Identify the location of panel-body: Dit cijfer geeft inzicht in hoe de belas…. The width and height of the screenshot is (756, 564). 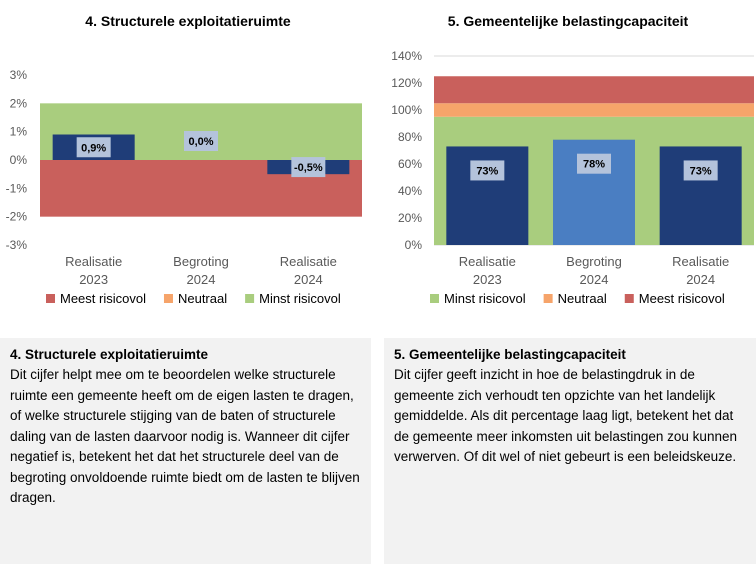
(565, 415).